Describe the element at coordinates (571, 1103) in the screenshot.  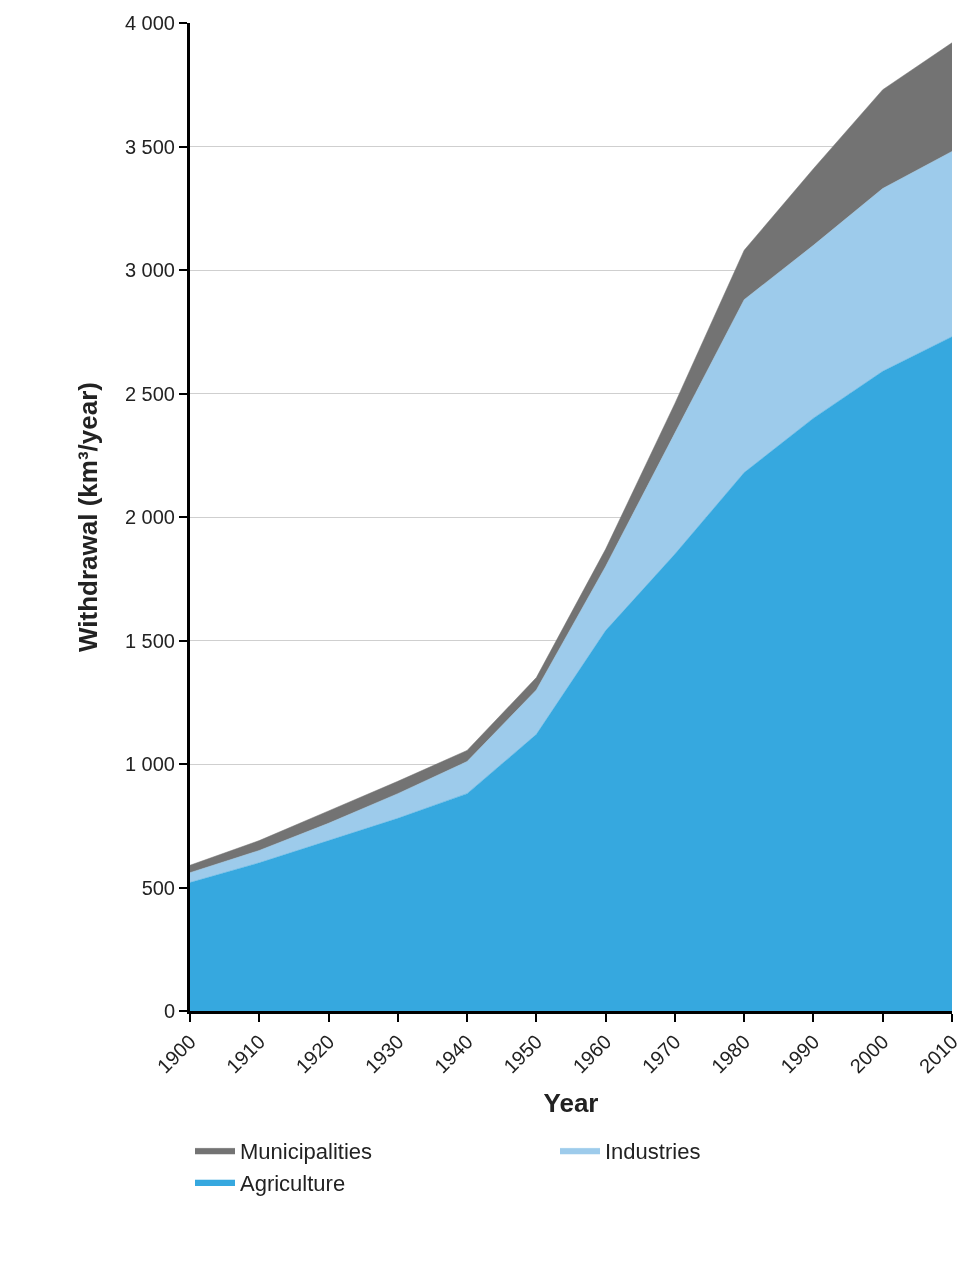
I see `x-axis-title: Year` at that location.